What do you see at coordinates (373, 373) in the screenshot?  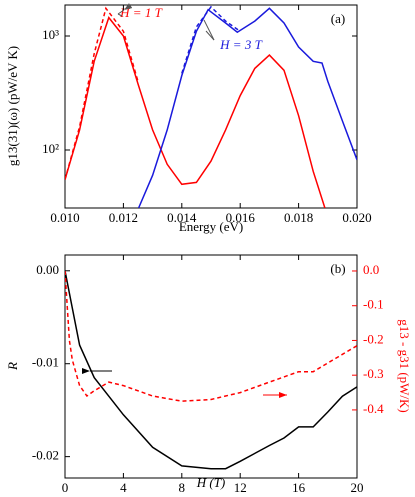 I see `y2-tick-label: -0.3` at bounding box center [373, 373].